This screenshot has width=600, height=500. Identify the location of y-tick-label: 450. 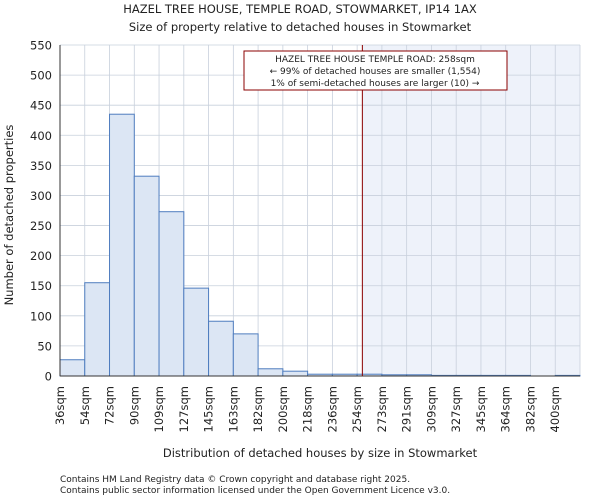
(41, 106).